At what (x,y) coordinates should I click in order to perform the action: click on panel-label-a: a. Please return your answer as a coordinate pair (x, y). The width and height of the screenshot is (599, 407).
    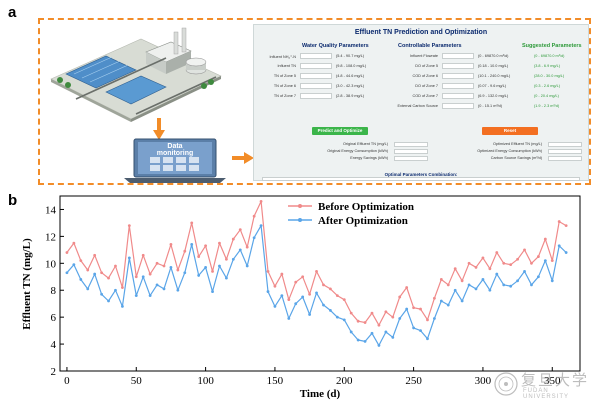
    Looking at the image, I should click on (12, 12).